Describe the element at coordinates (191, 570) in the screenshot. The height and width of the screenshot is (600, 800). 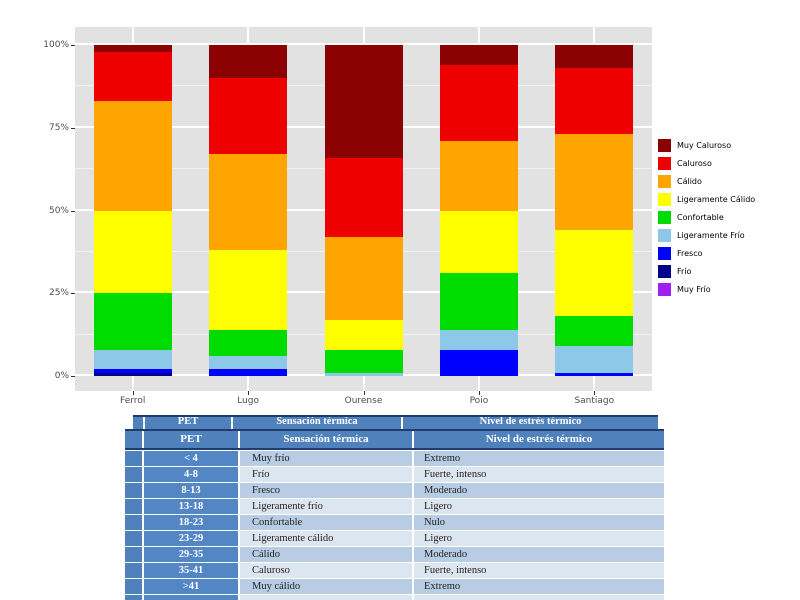
I see `pet-range: 35-41` at that location.